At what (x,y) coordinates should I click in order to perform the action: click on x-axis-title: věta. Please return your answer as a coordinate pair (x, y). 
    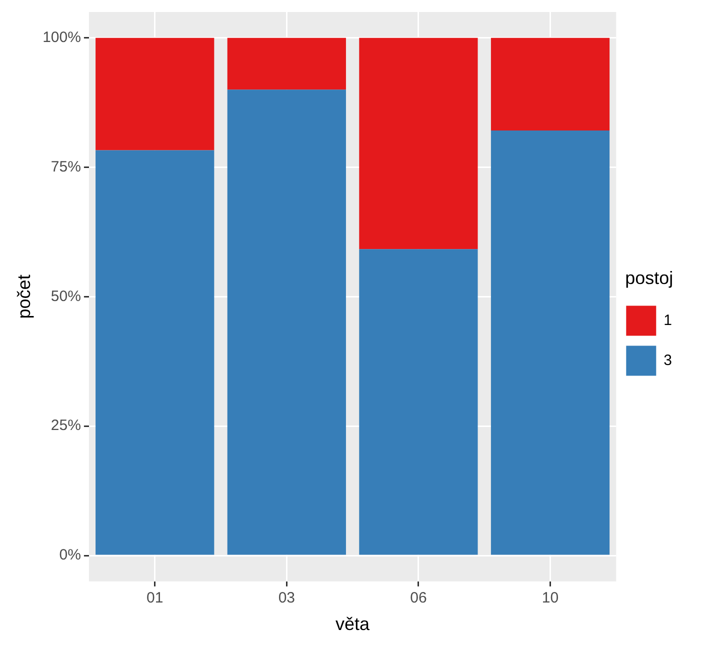
    Looking at the image, I should click on (353, 624).